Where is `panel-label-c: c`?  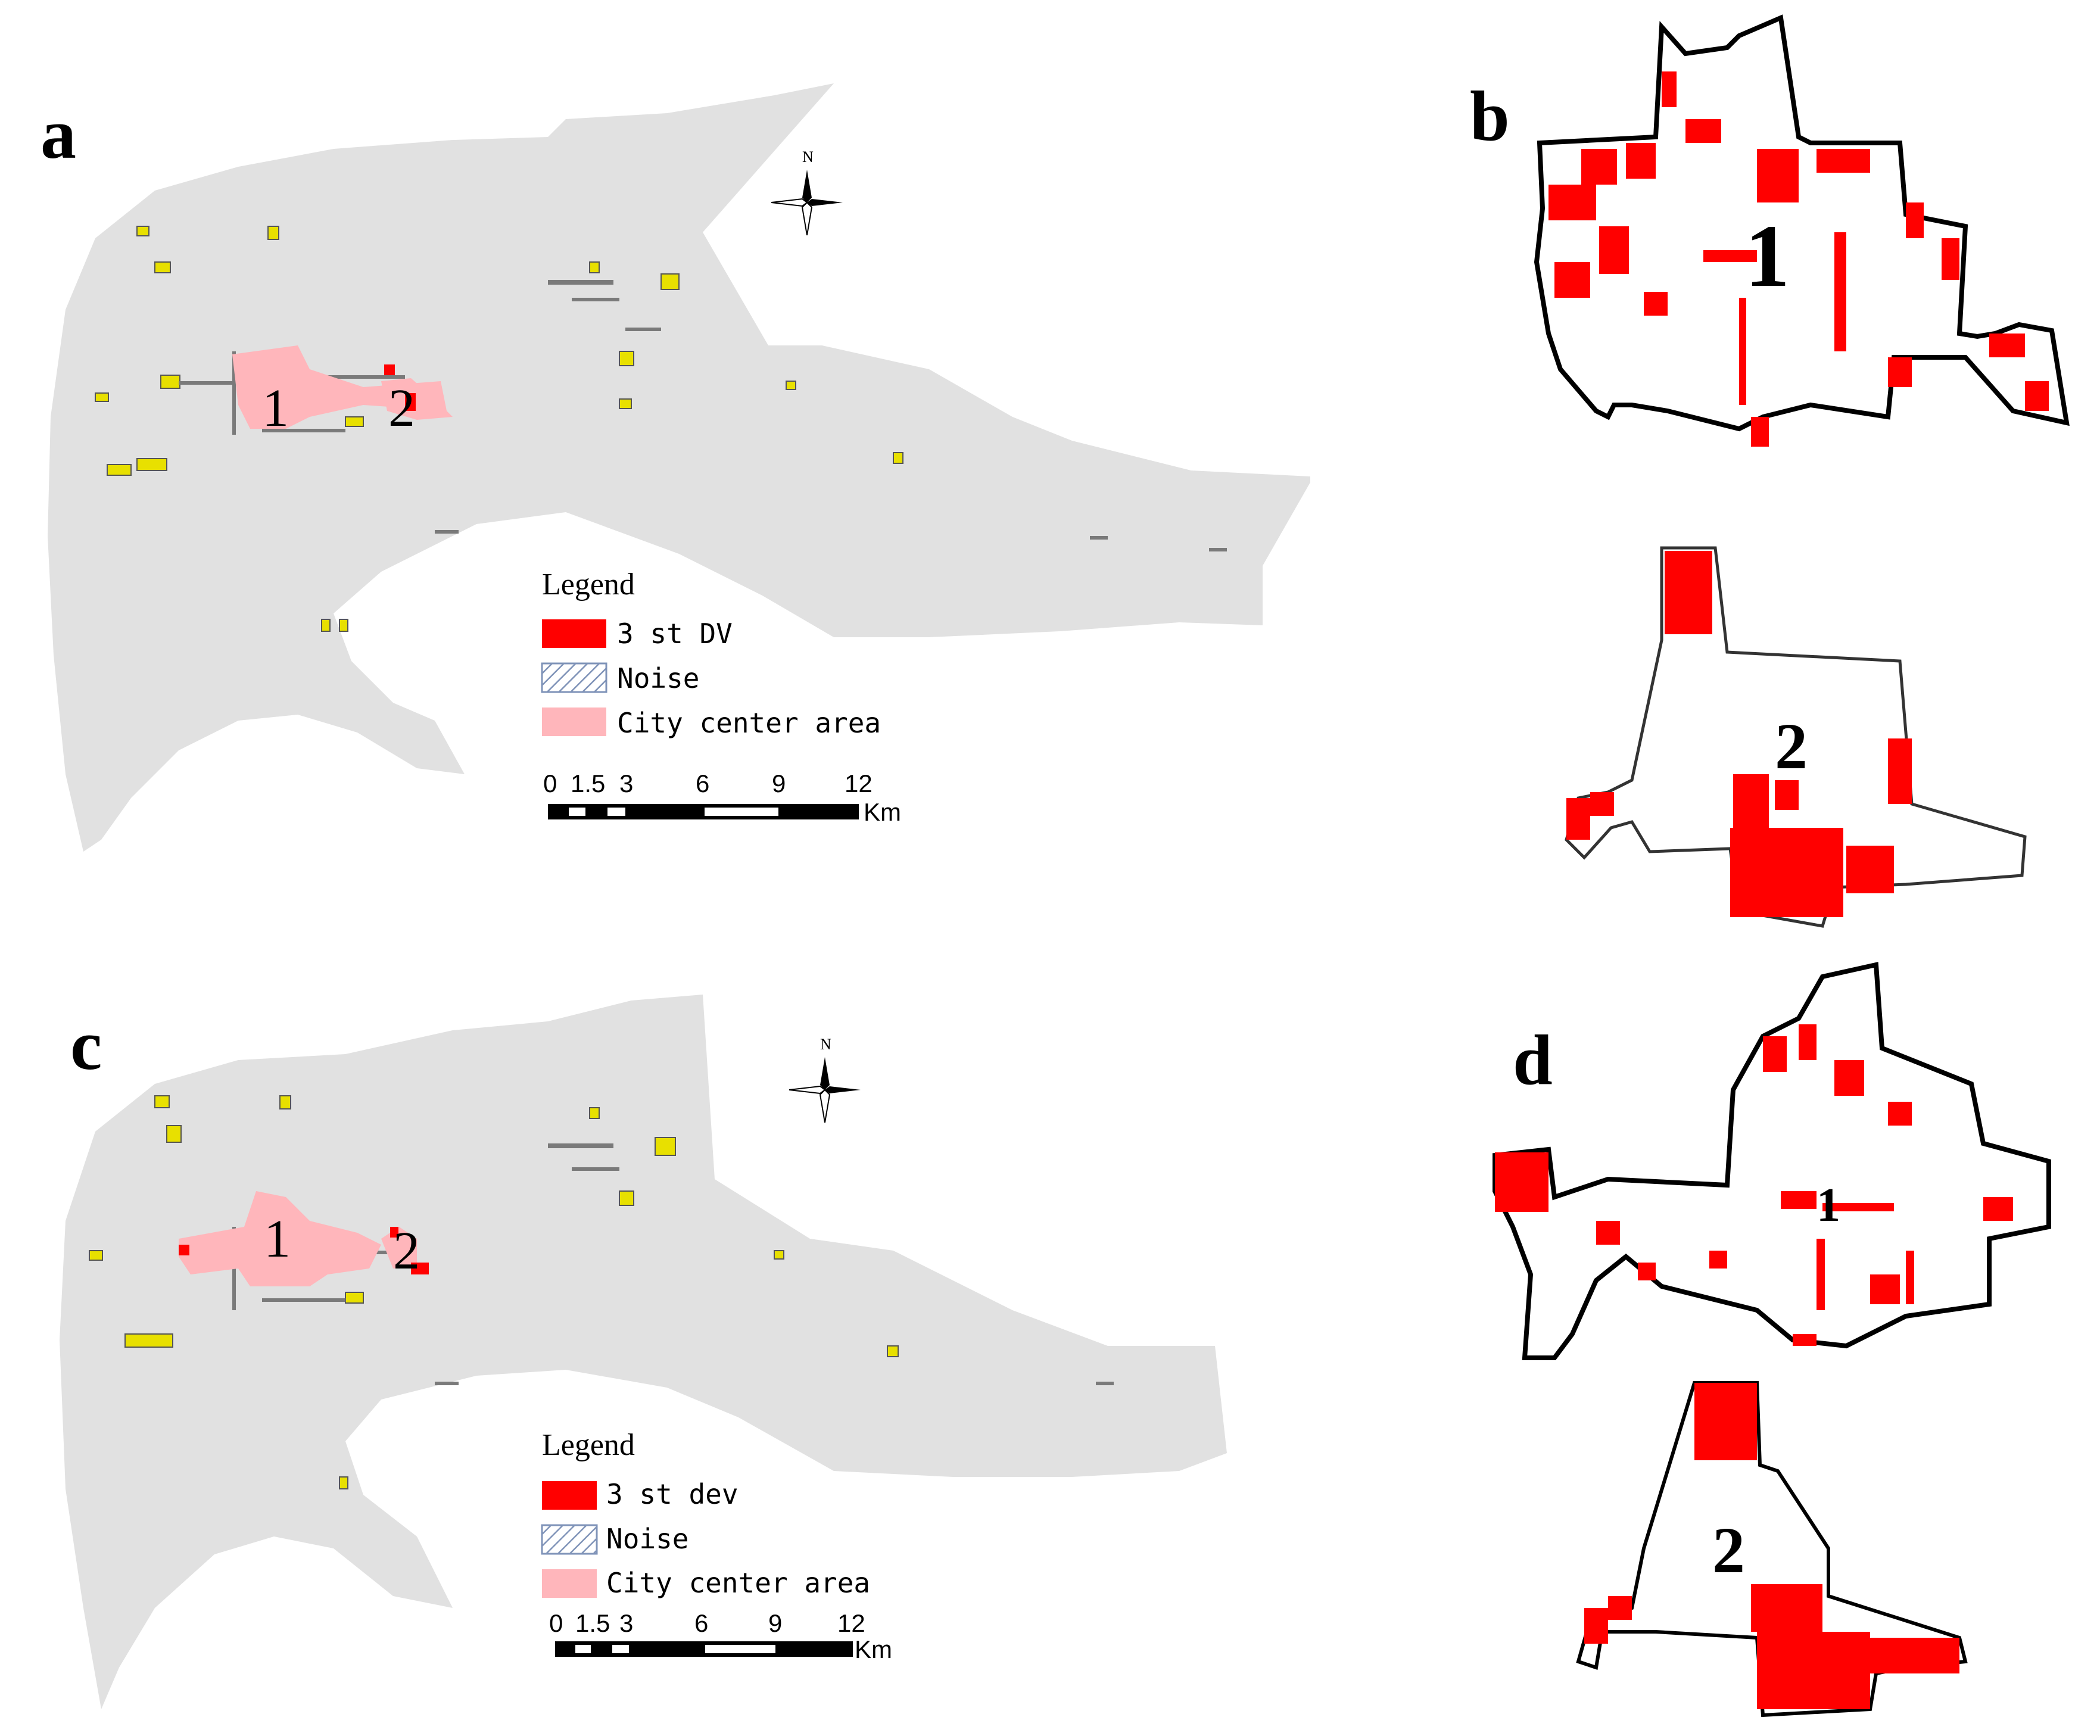
panel-label-c: c is located at coordinates (86, 1044).